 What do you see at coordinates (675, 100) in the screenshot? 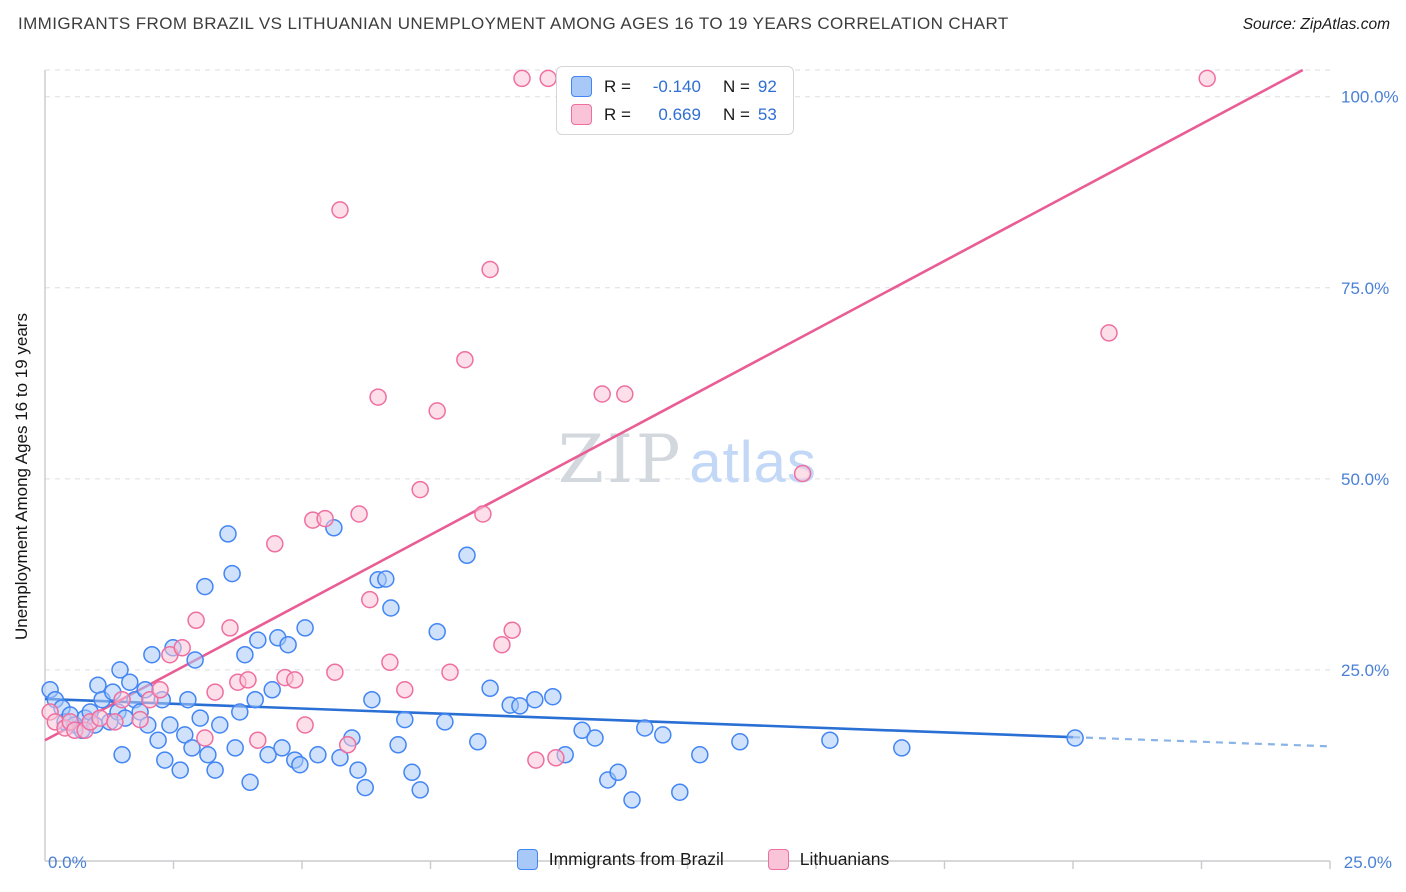
I see `stats-legend: R = -0.140 N = 92 R = 0.669 N = 53` at bounding box center [675, 100].